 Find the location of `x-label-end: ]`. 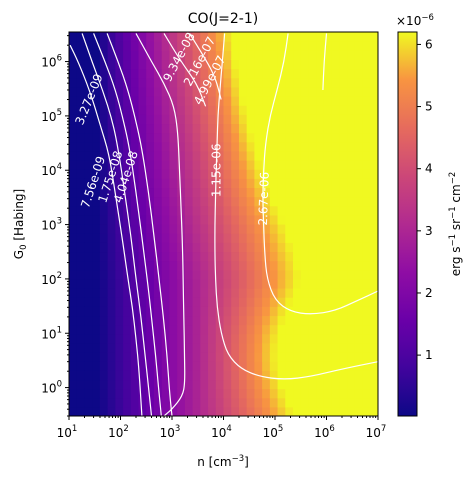

x-label-end: ] is located at coordinates (246, 462).